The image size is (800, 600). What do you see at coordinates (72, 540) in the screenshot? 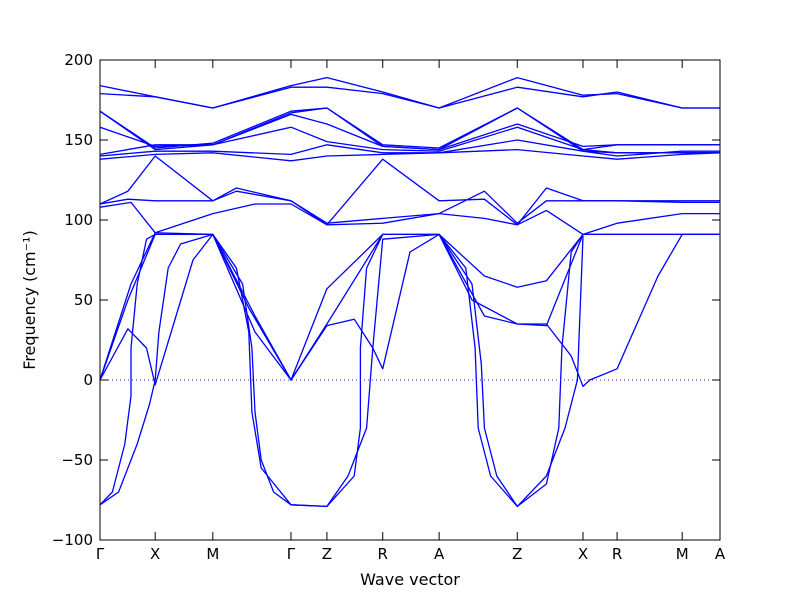
I see `y-tick-label: −100` at bounding box center [72, 540].